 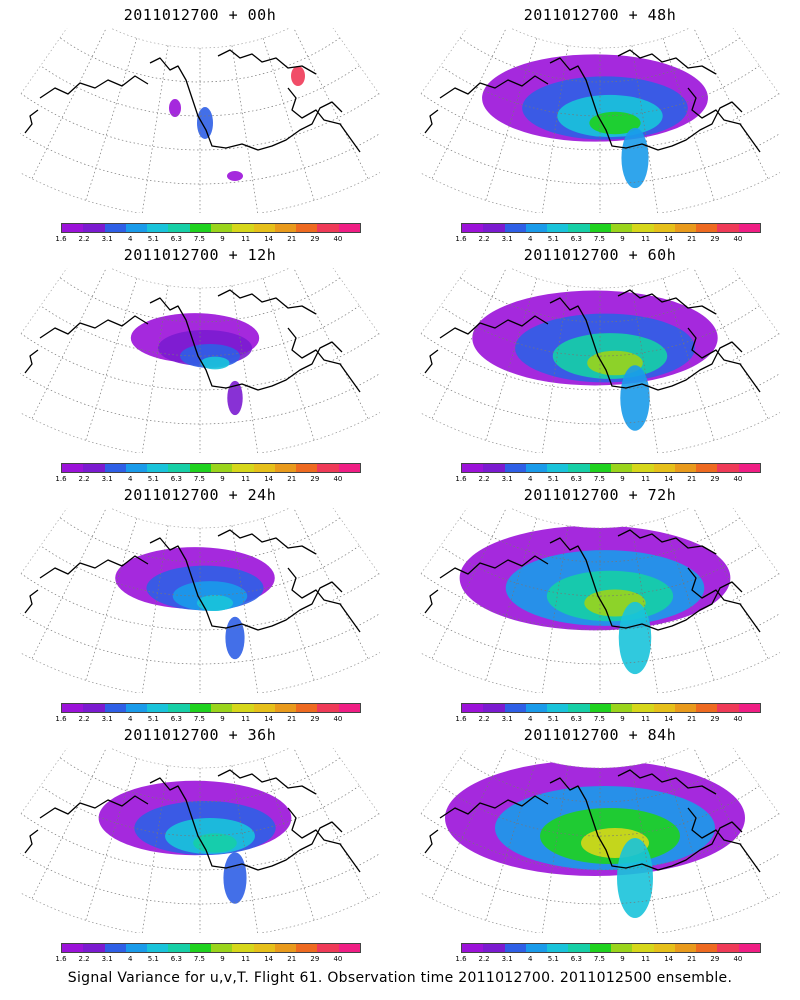 What do you see at coordinates (200, 735) in the screenshot?
I see `panel-title: 2011012700 + 36h` at bounding box center [200, 735].